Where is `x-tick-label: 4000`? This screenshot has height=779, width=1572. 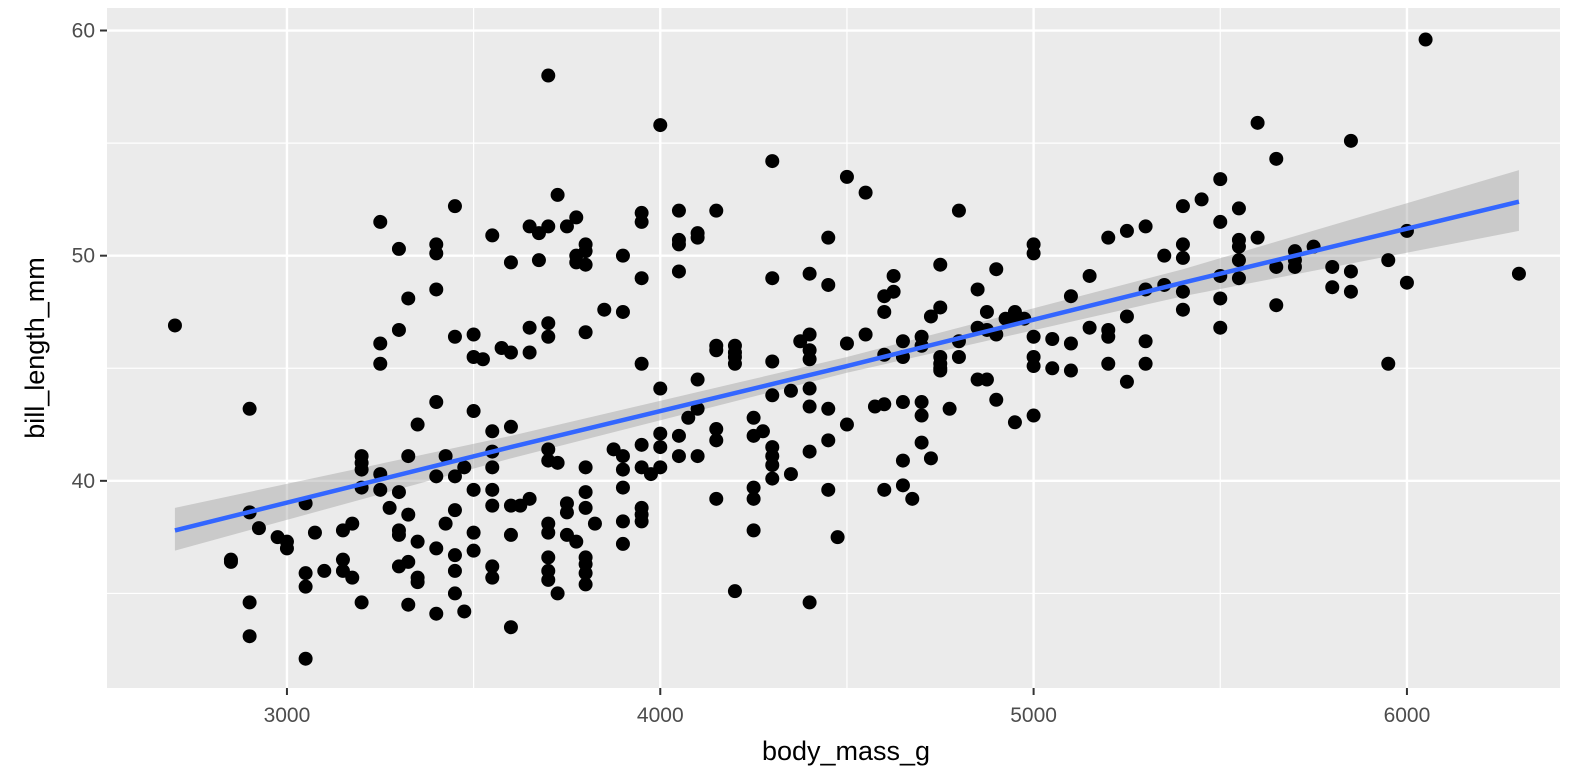
x-tick-label: 4000 is located at coordinates (660, 715).